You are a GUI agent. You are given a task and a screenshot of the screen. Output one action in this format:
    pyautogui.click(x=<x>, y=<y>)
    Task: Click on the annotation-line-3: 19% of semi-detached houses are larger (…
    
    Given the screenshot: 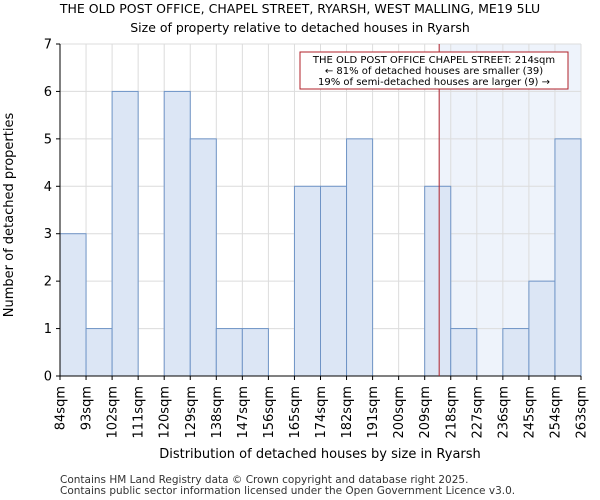 What is the action you would take?
    pyautogui.click(x=434, y=82)
    